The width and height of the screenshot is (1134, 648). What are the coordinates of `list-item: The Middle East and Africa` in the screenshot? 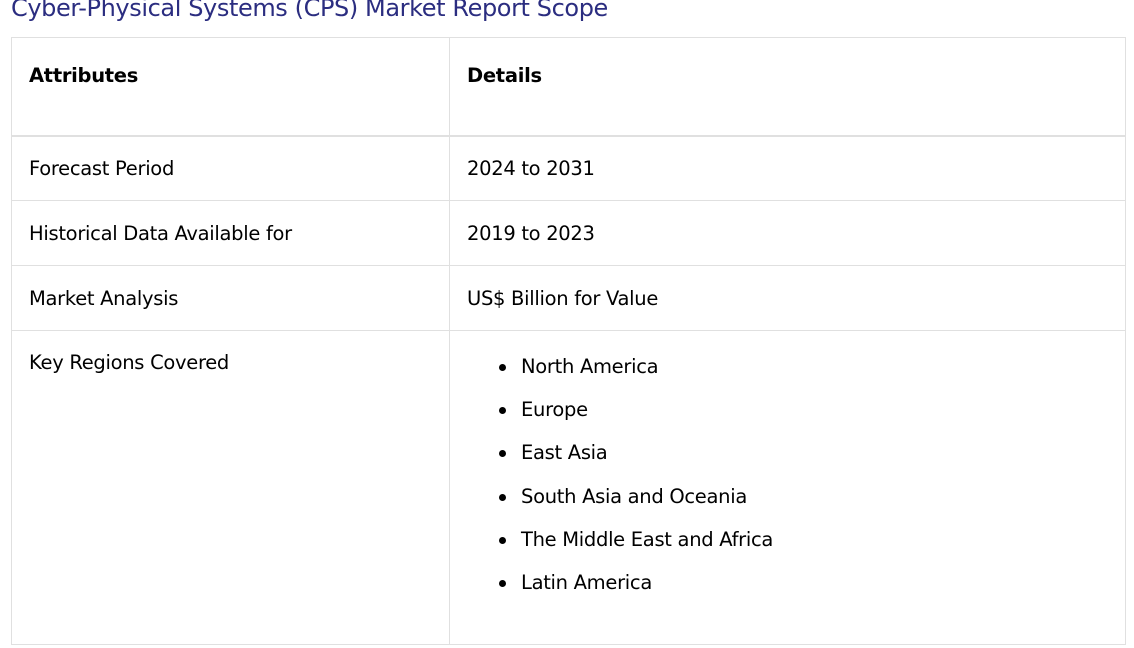 It's located at (812, 549).